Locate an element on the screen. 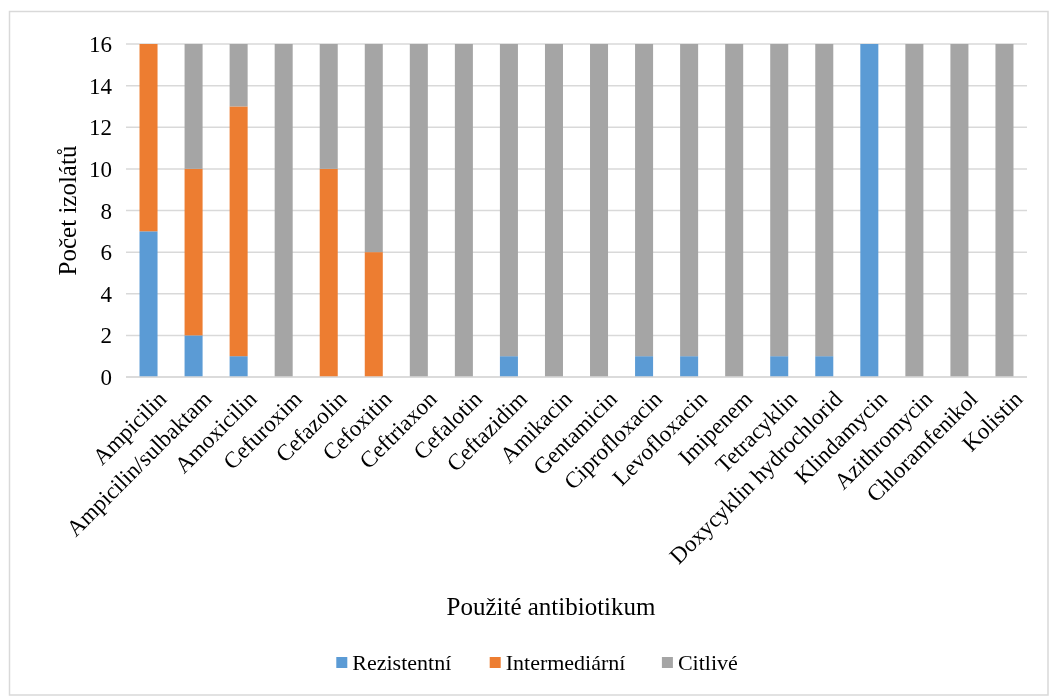 This screenshot has width=1049, height=696. y-tick-label: 10 is located at coordinates (100, 169).